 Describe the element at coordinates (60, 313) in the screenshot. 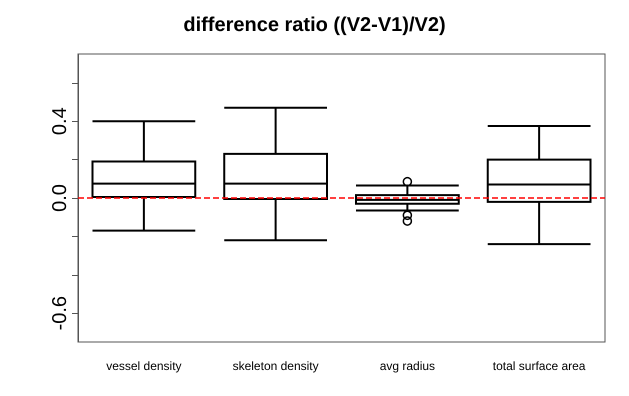

I see `y-tick-label: -0.6` at that location.